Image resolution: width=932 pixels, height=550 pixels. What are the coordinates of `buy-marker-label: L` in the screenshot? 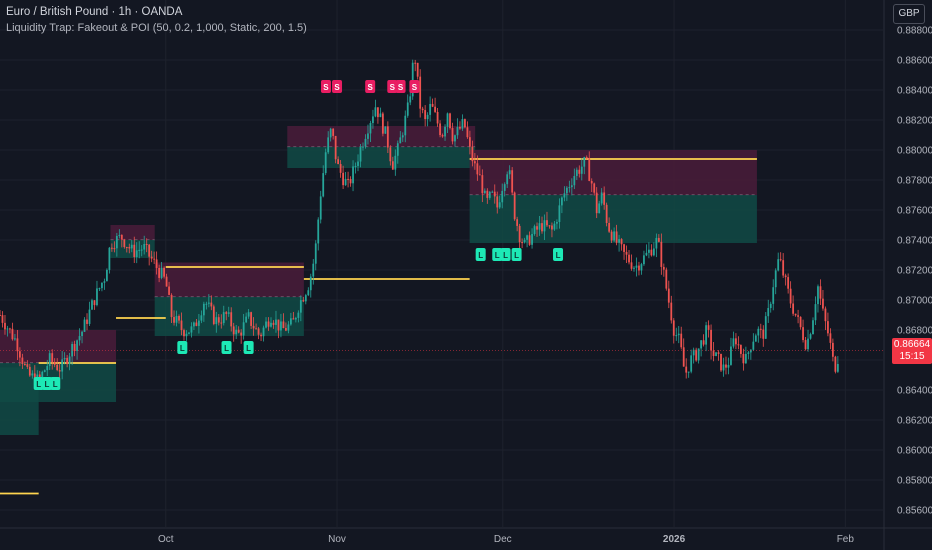 It's located at (505, 255).